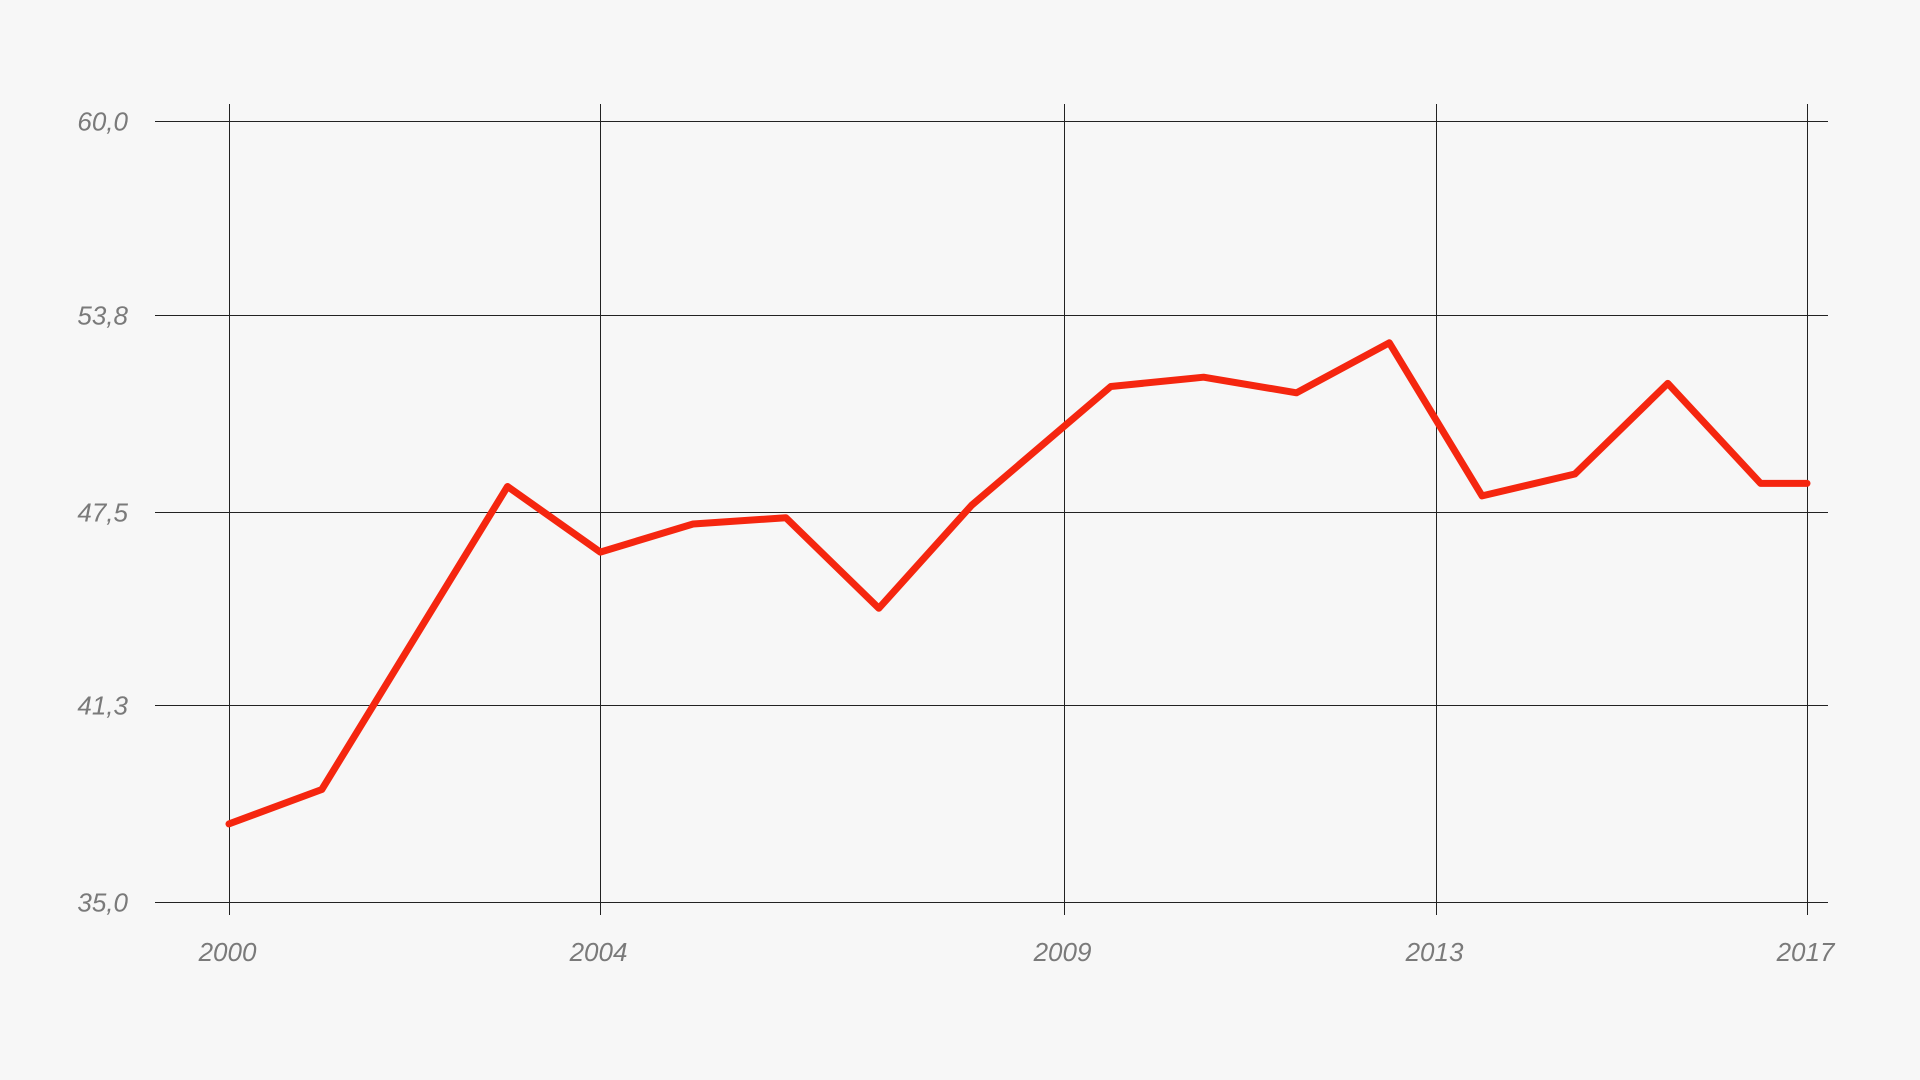  Describe the element at coordinates (1062, 952) in the screenshot. I see `x-tick-label-2: 2009` at that location.